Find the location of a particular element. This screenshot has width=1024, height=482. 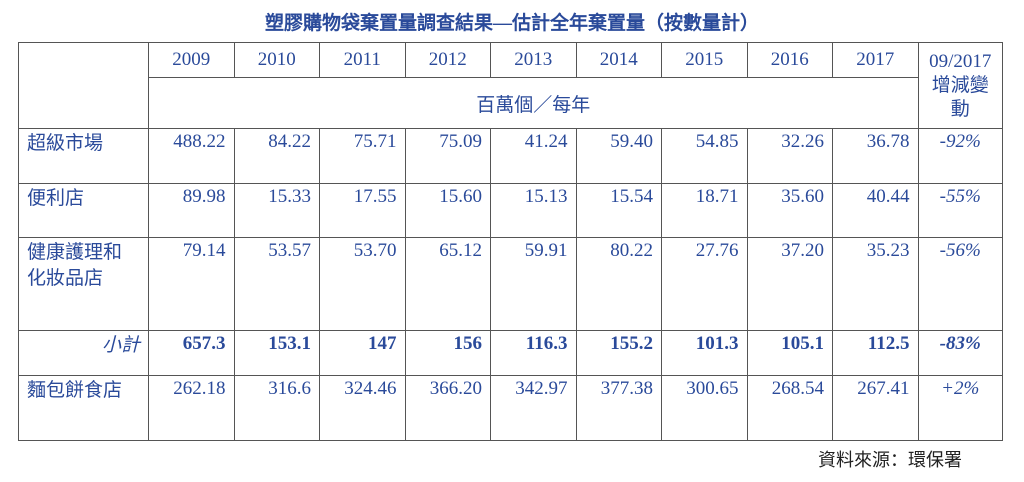

unit: 百萬個／每年 is located at coordinates (533, 103).